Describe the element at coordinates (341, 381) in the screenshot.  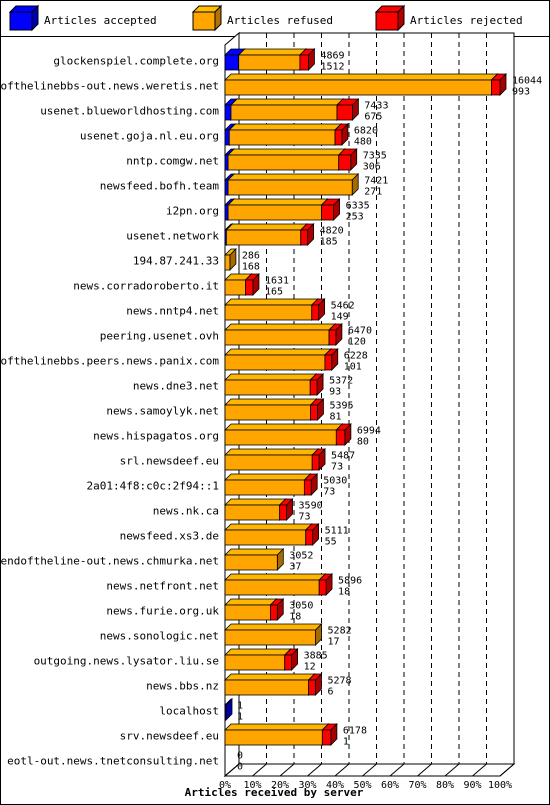
I see `value-label-total: 5372` at that location.